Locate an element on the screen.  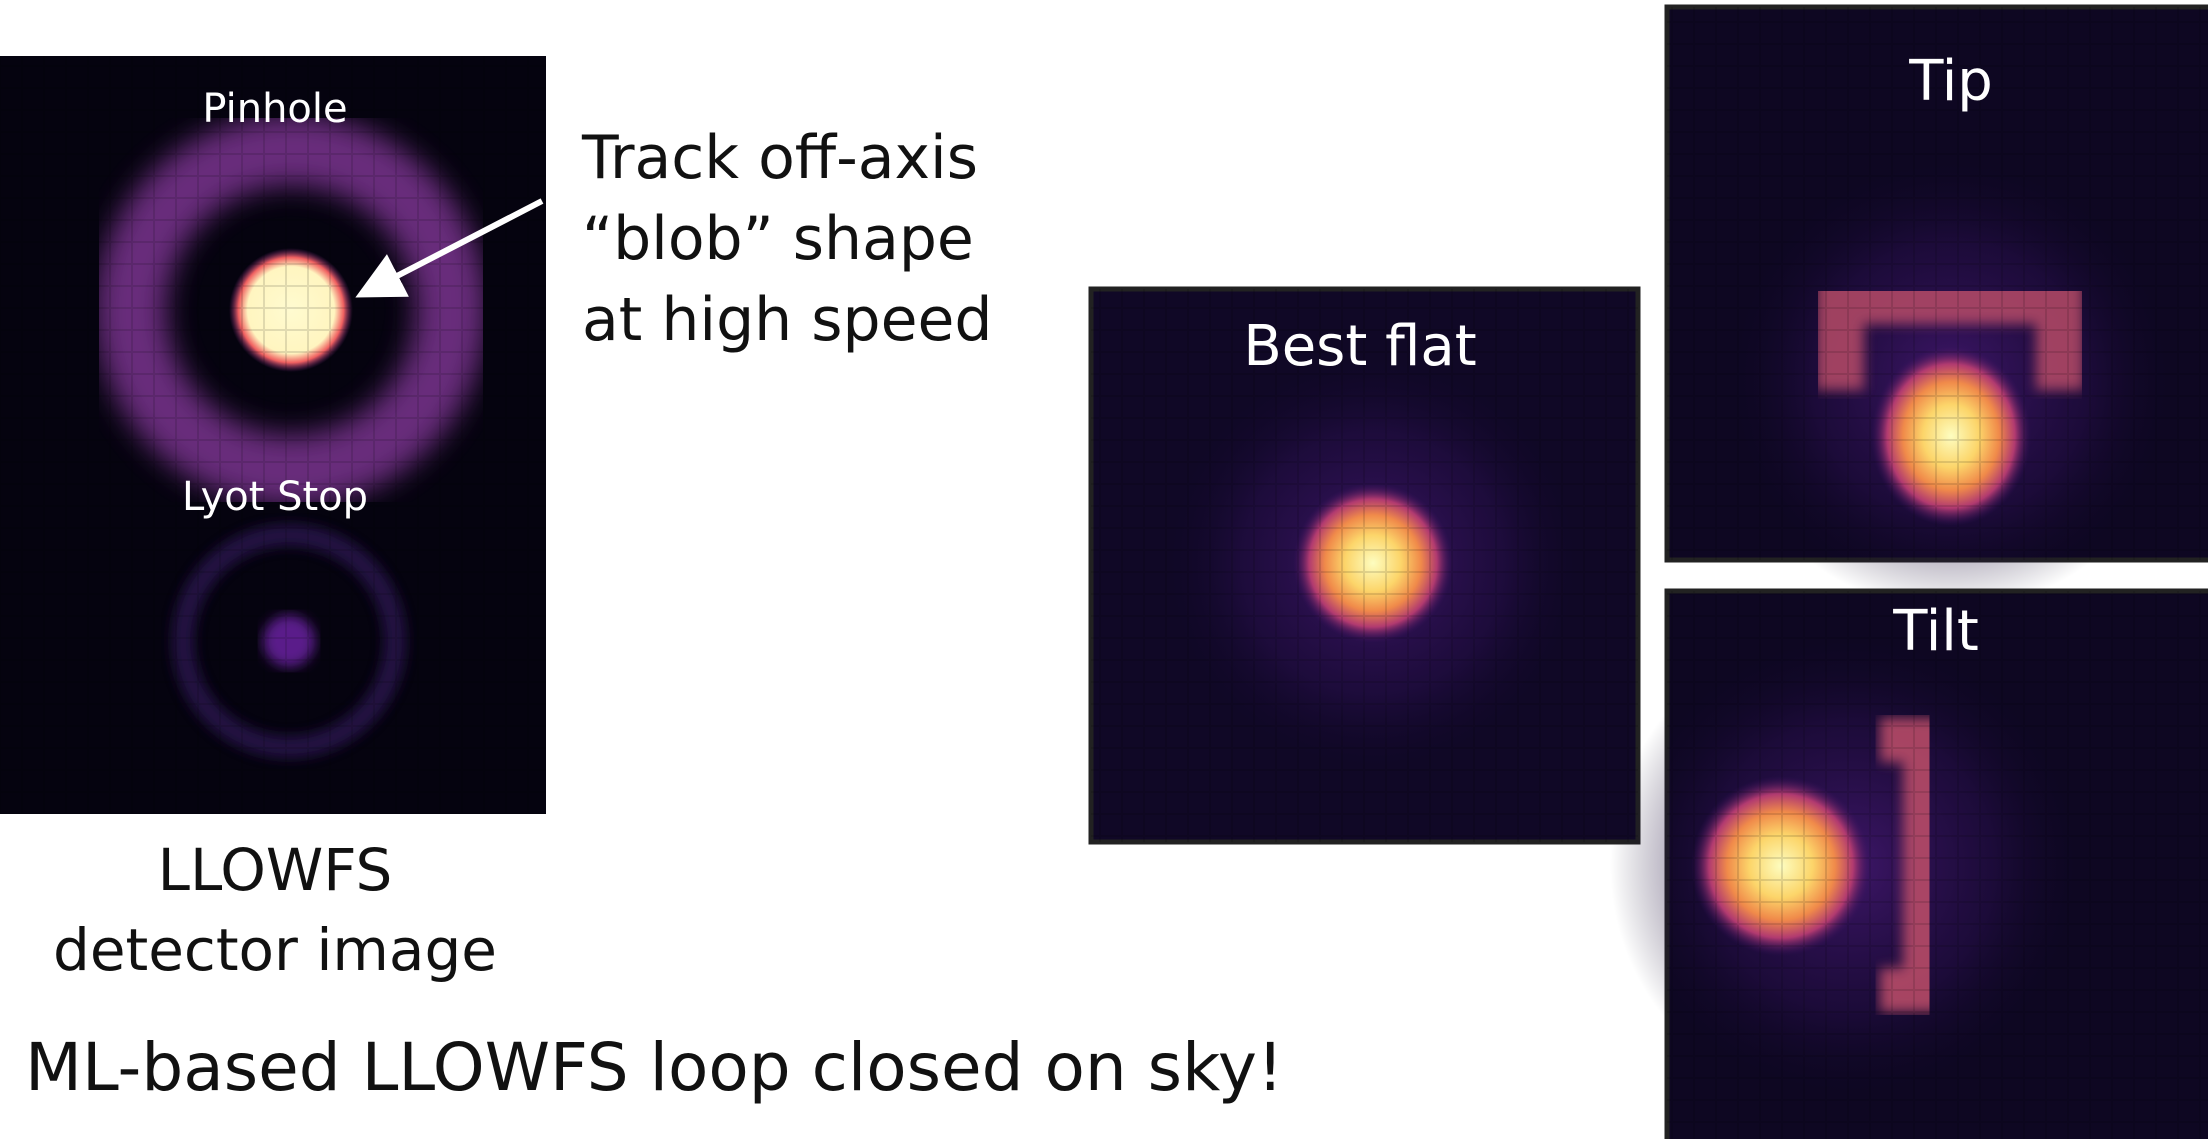
annotation: “blob” shape is located at coordinates (778, 239).